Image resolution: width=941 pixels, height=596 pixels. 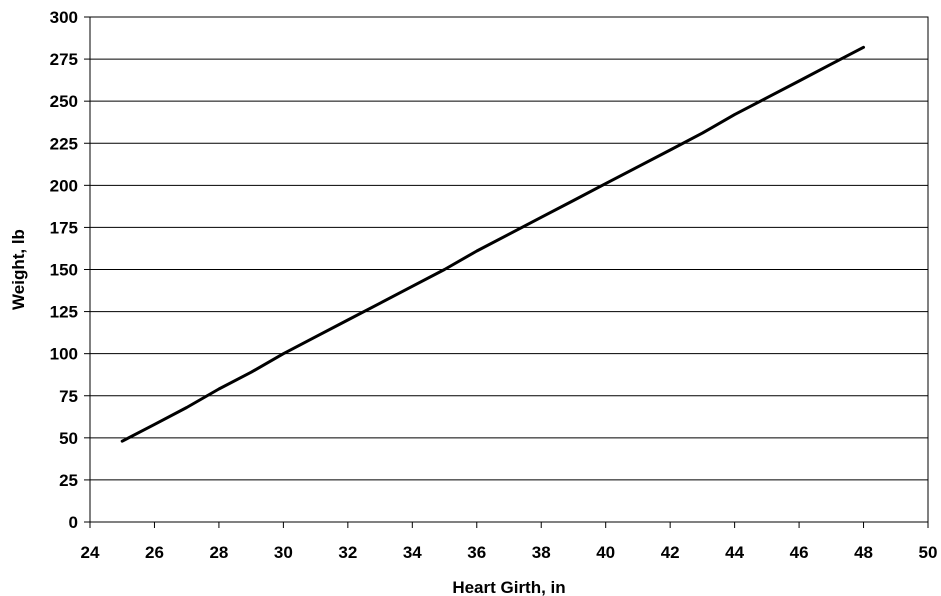 I want to click on y-tick-label: 125, so click(x=64, y=312).